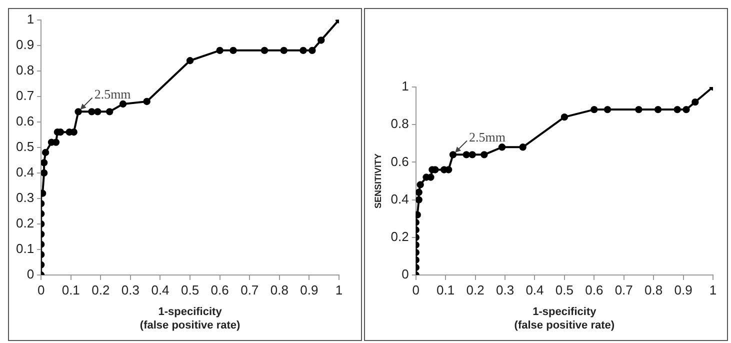  I want to click on y-tick-label: 0.5, so click(25, 146).